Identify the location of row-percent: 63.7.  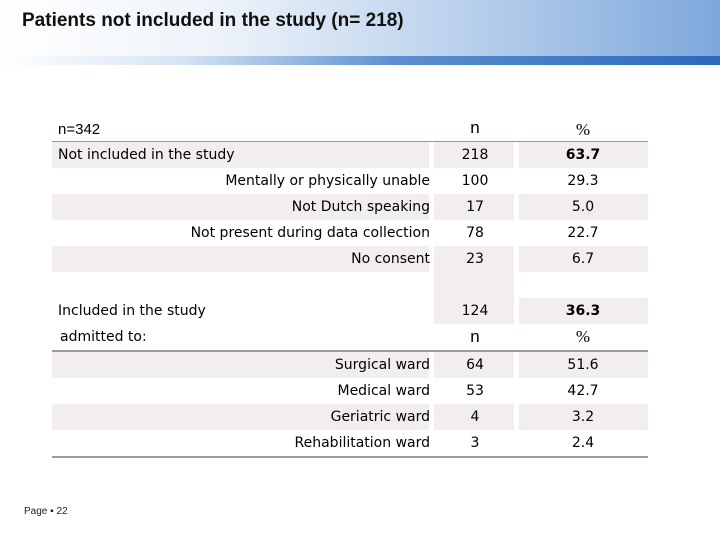
(583, 155).